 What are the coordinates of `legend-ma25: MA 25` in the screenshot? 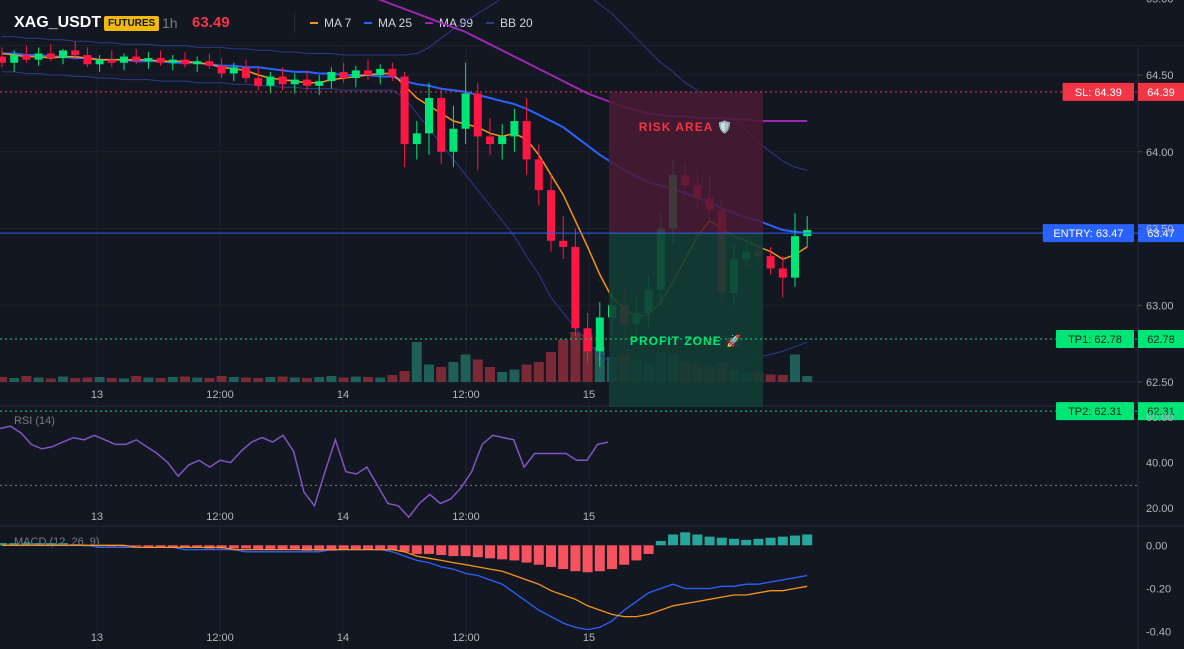 It's located at (388, 23).